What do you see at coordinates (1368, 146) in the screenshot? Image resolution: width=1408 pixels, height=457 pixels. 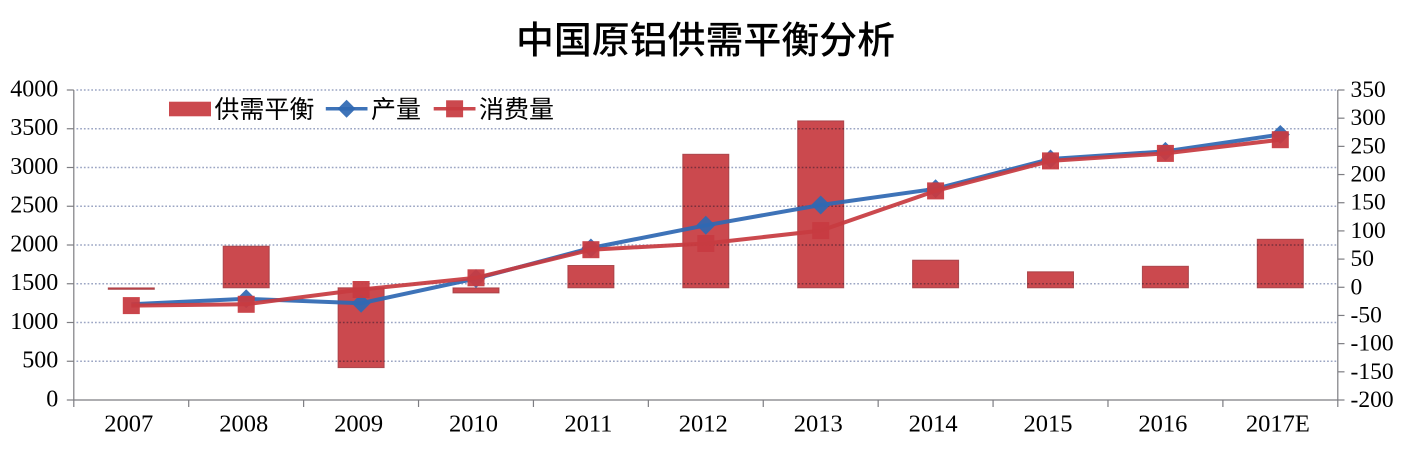 I see `svg-text: 250` at bounding box center [1368, 146].